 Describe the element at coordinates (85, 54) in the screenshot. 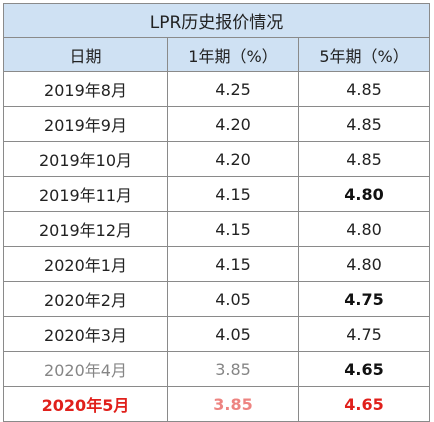

I see `header-date: 日期` at that location.